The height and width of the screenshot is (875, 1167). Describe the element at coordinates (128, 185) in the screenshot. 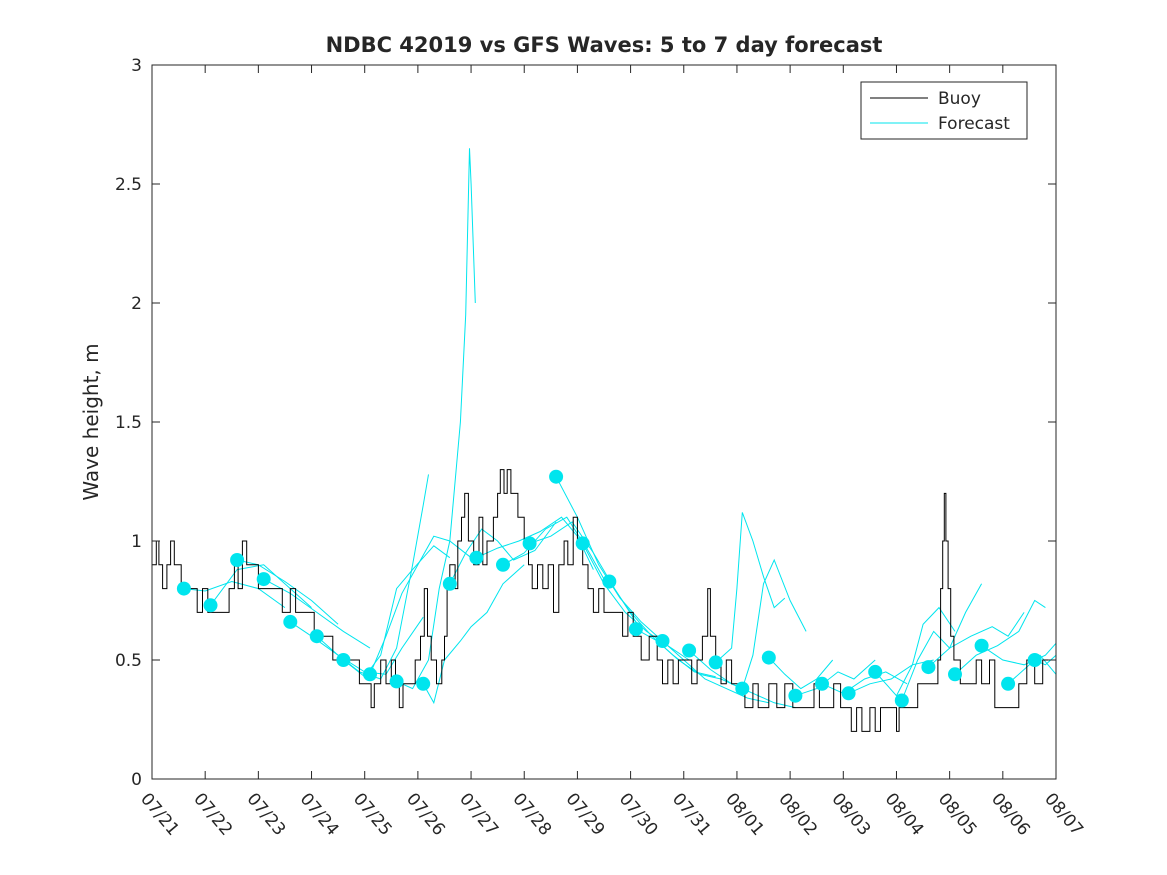

I see `y-tick-label: 2.5` at that location.